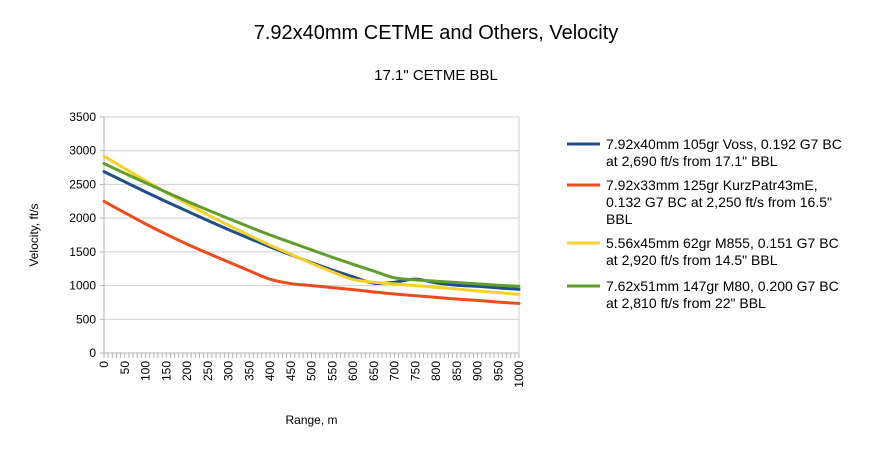 The image size is (872, 450). What do you see at coordinates (104, 364) in the screenshot?
I see `x-tick-label: 0` at bounding box center [104, 364].